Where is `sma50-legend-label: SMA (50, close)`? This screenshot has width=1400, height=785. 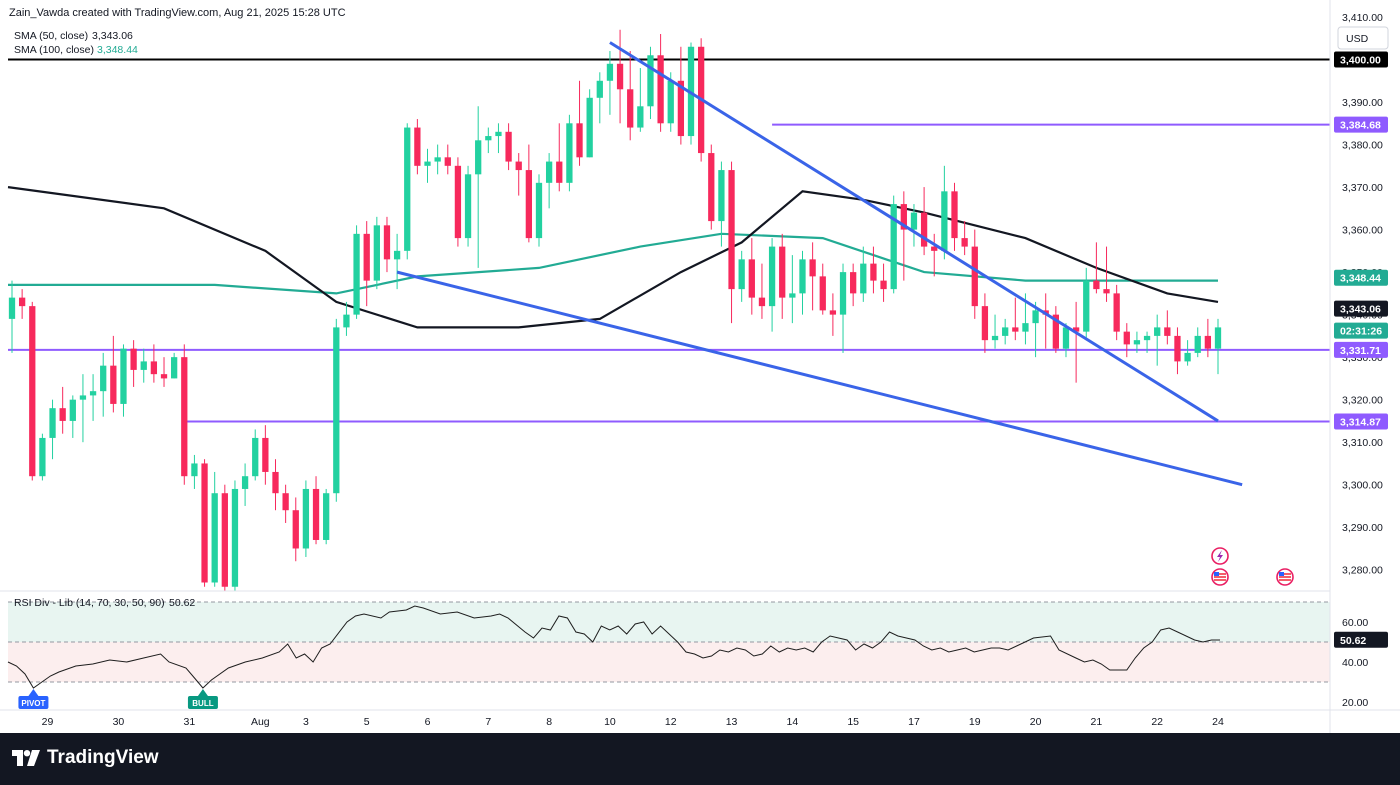 sma50-legend-label: SMA (50, close) is located at coordinates (51, 36).